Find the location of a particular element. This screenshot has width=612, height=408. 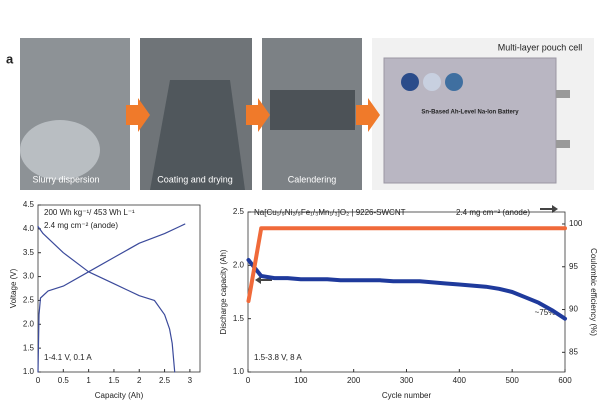

y-tick-label: 4.5 is located at coordinates (29, 204).